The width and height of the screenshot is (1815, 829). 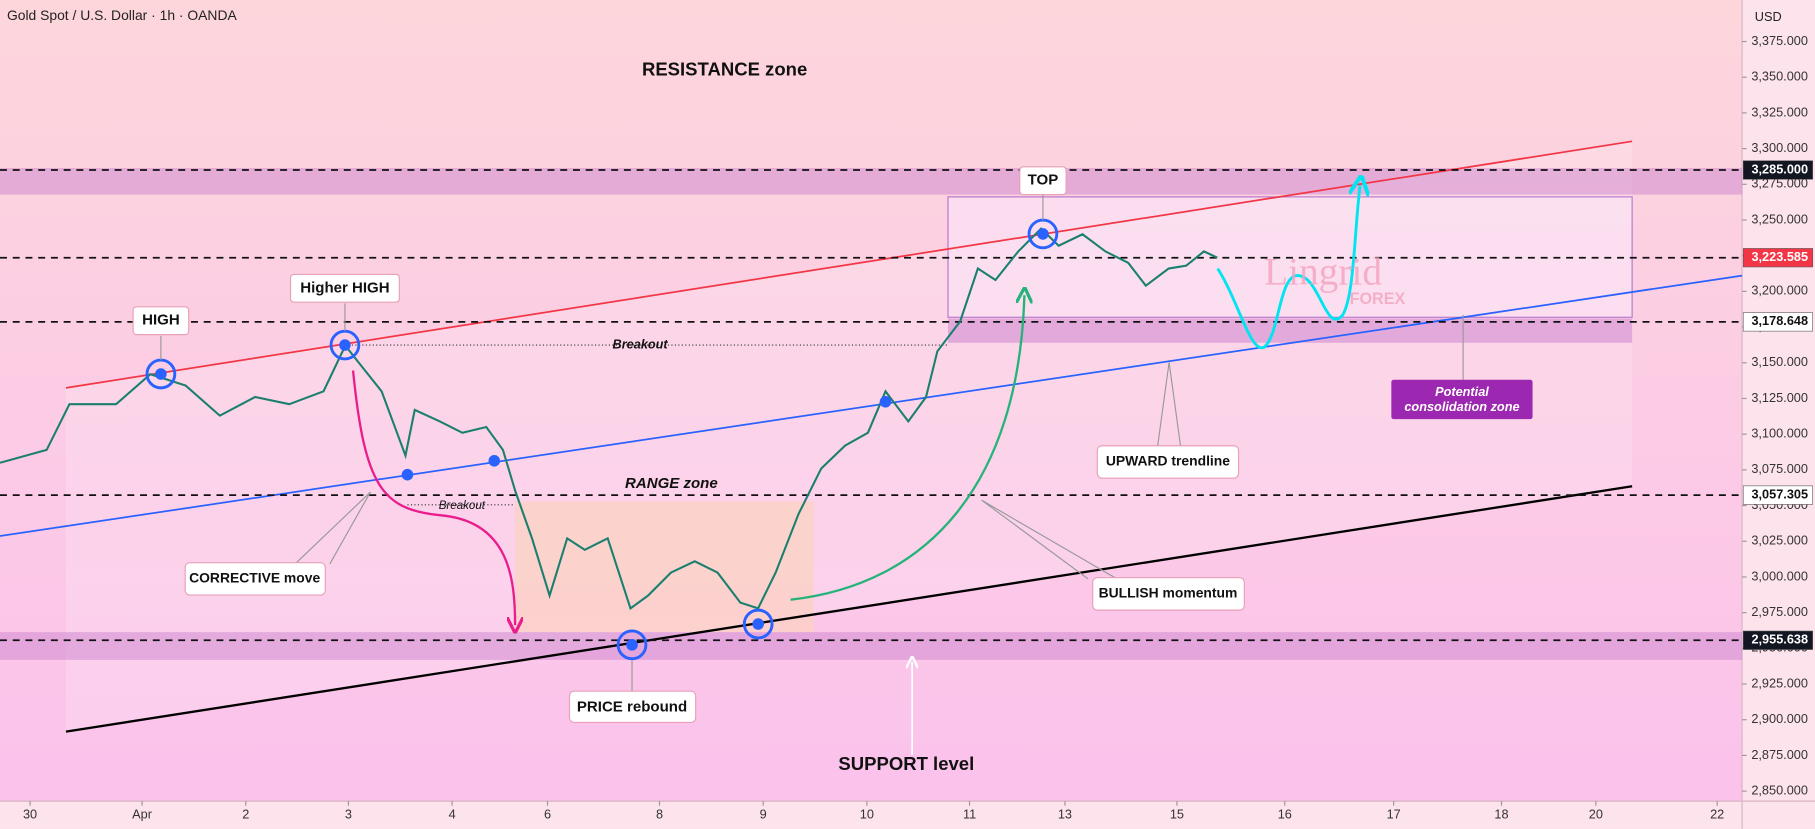 I want to click on x-tick-label: 20, so click(x=1596, y=813).